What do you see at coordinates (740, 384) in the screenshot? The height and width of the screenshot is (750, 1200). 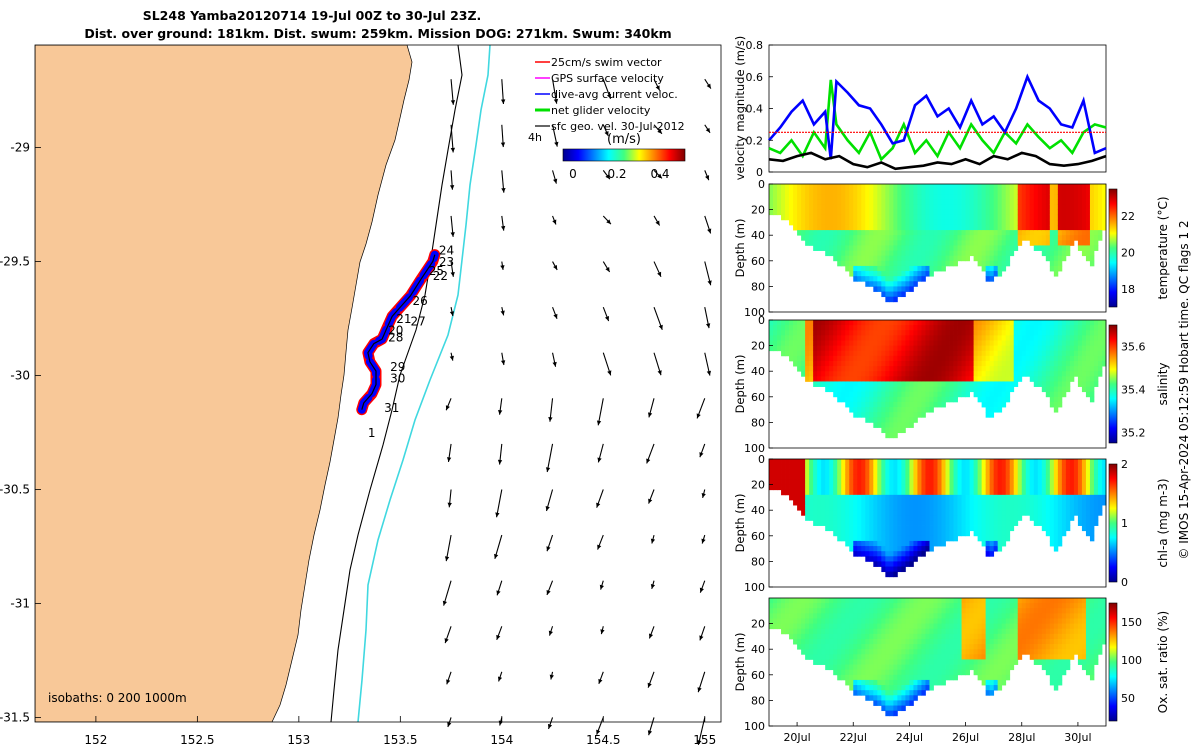 I see `section-ylabel: Depth (m)` at bounding box center [740, 384].